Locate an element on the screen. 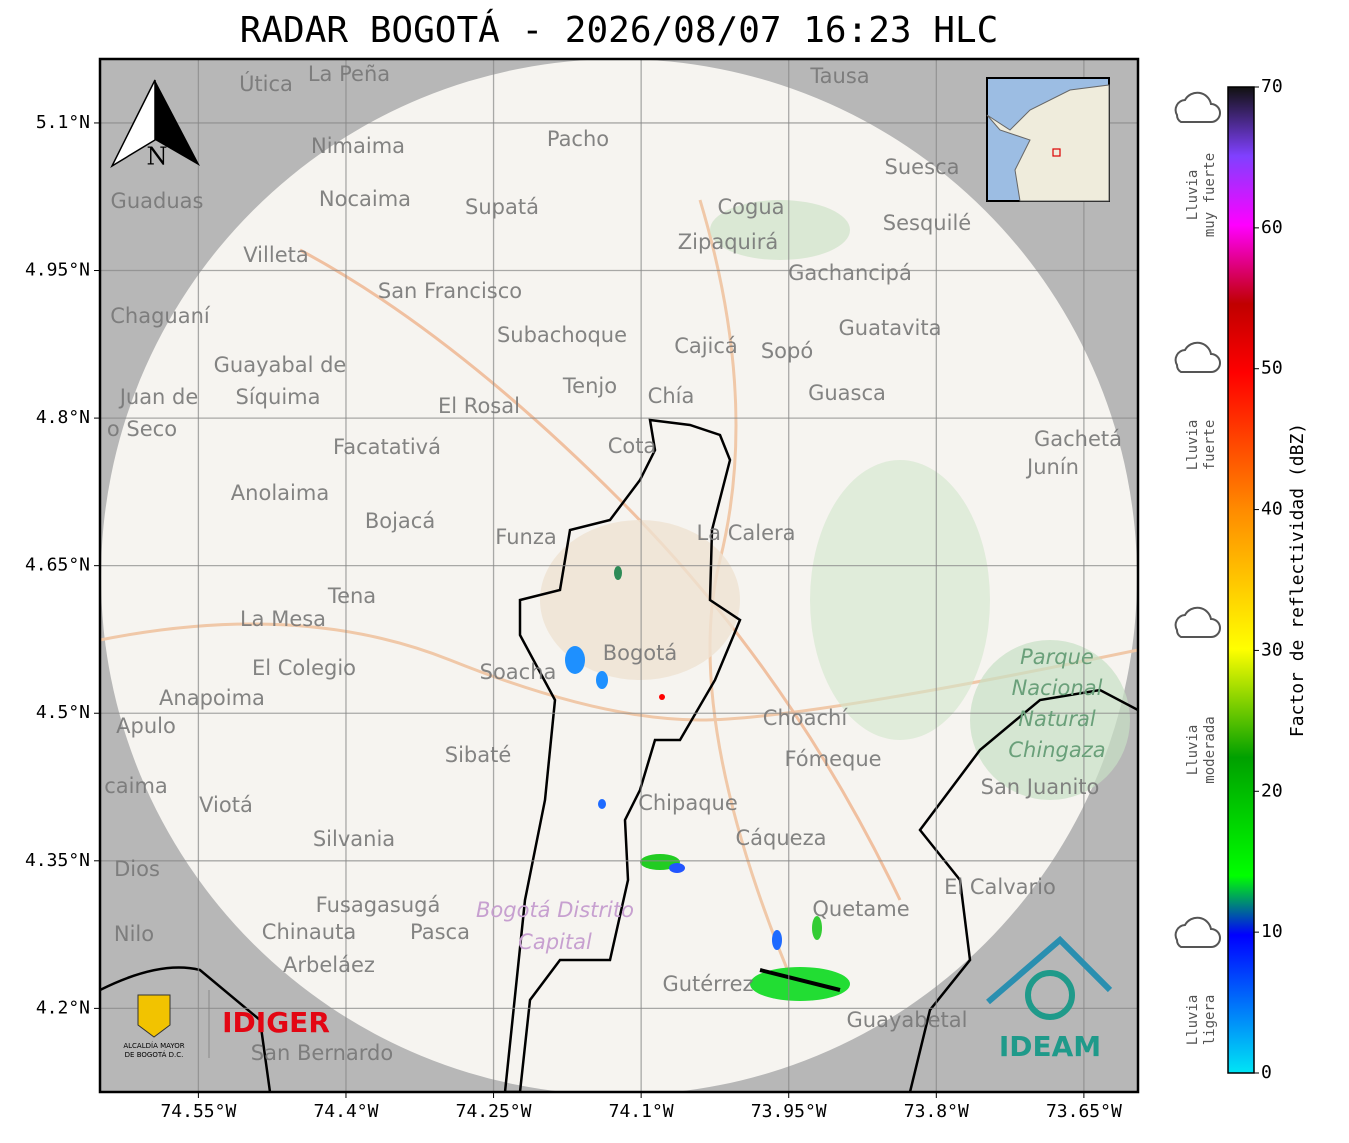 The height and width of the screenshot is (1143, 1349). legend-label: ligera is located at coordinates (1210, 1020).